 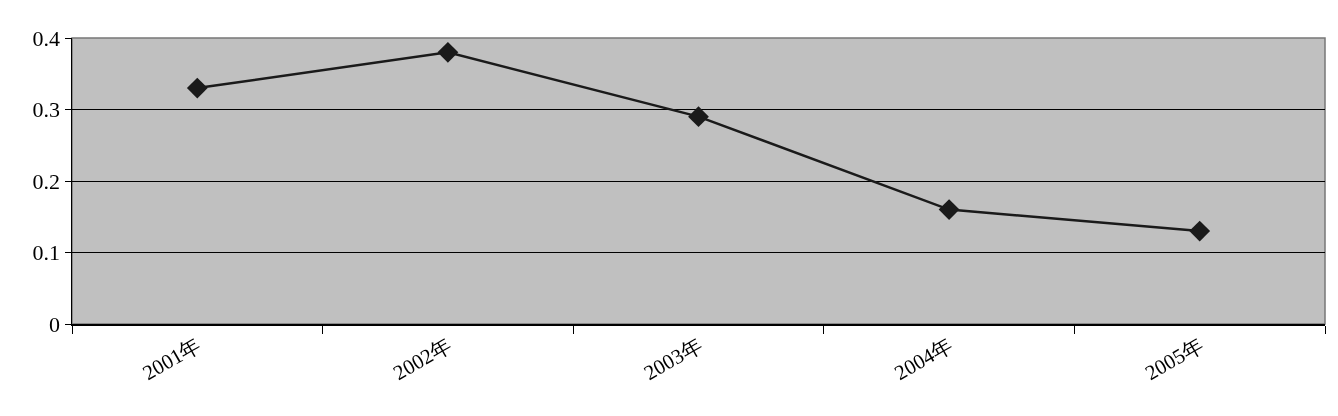 I want to click on x-tick-label: 2005年, so click(x=1174, y=359).